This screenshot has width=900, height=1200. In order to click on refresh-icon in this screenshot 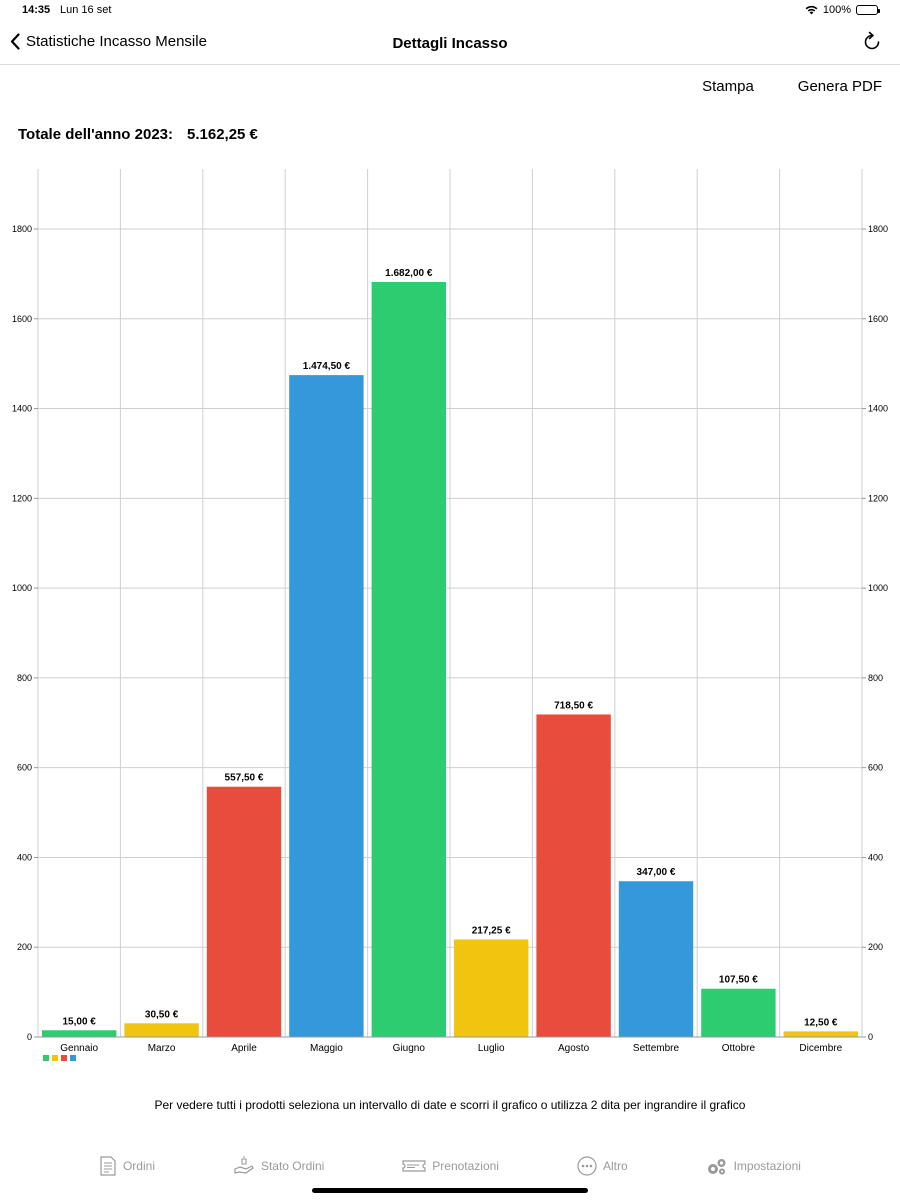, I will do `click(872, 42)`.